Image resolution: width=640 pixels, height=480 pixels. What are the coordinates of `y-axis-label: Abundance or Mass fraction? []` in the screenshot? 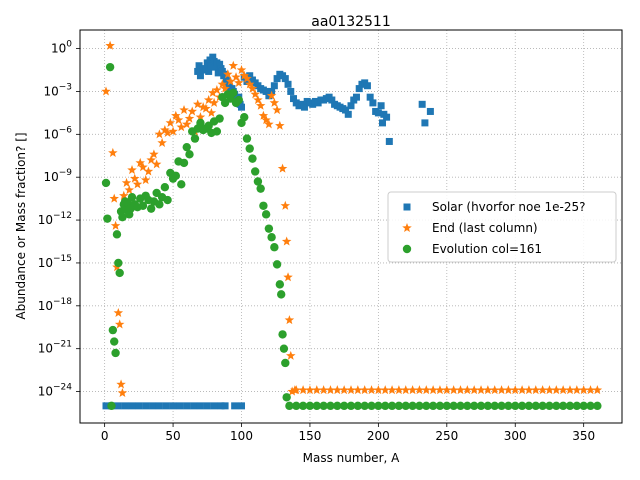 It's located at (21, 225).